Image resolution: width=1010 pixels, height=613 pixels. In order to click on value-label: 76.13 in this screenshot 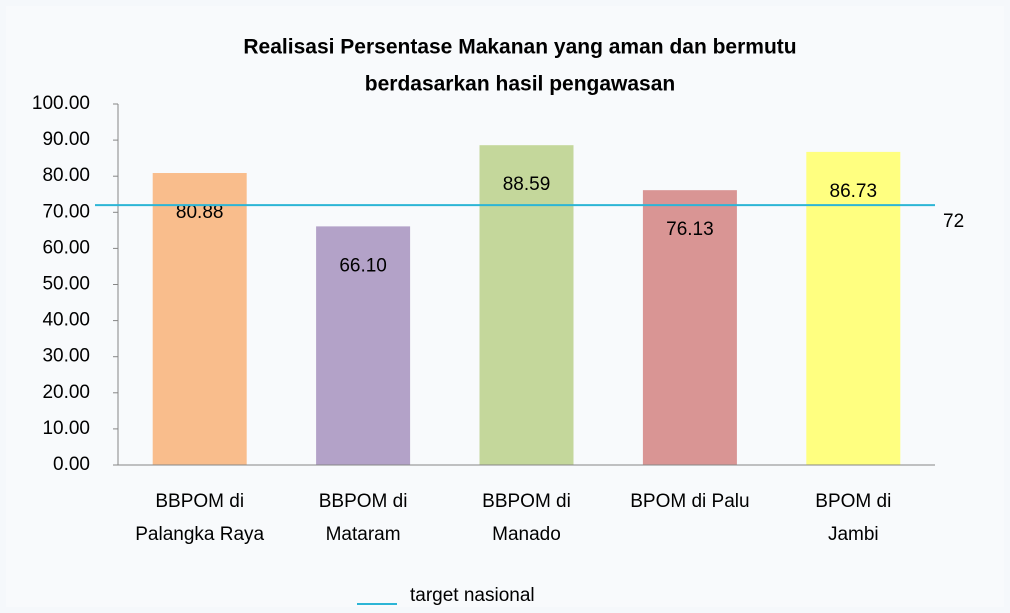, I will do `click(690, 229)`.